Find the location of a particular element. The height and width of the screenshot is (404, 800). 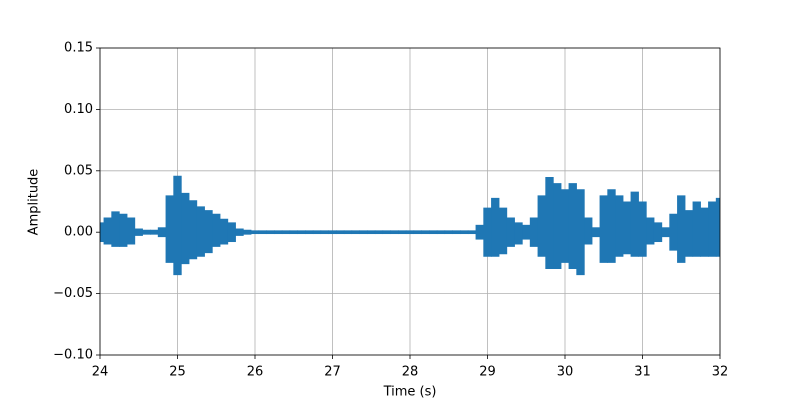

x-tick-label: 32 is located at coordinates (720, 372).